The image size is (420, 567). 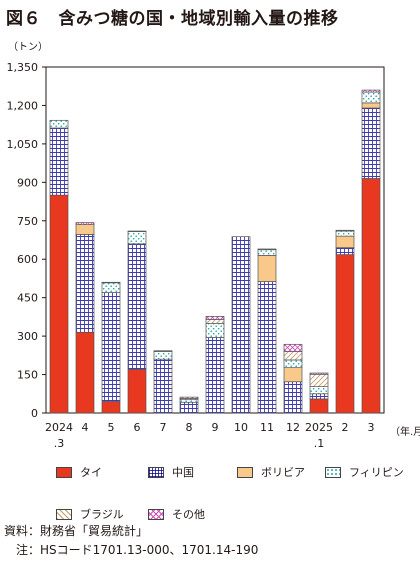 I want to click on x-tick-label: 2025, so click(x=319, y=427).